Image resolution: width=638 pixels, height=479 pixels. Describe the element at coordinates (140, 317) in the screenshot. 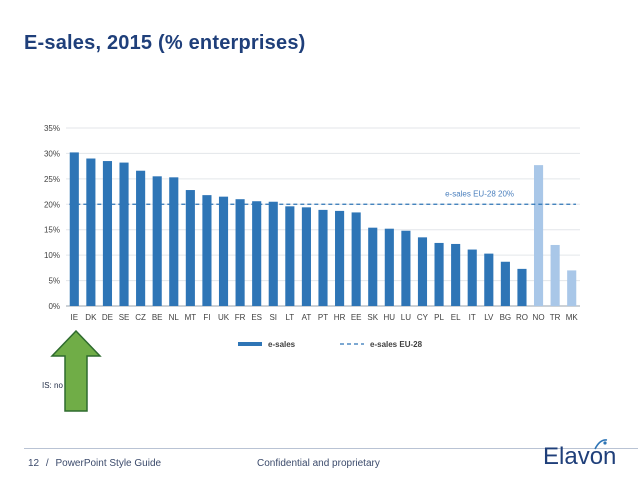

I see `x-tick-label: CZ` at that location.